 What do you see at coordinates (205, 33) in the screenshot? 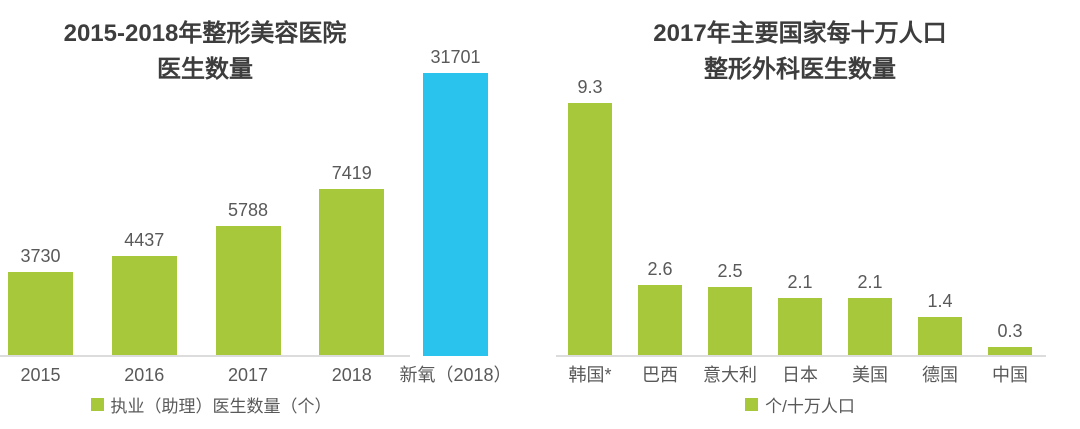
I see `chart-title-line1: 2015-2018年整形美容医院` at bounding box center [205, 33].